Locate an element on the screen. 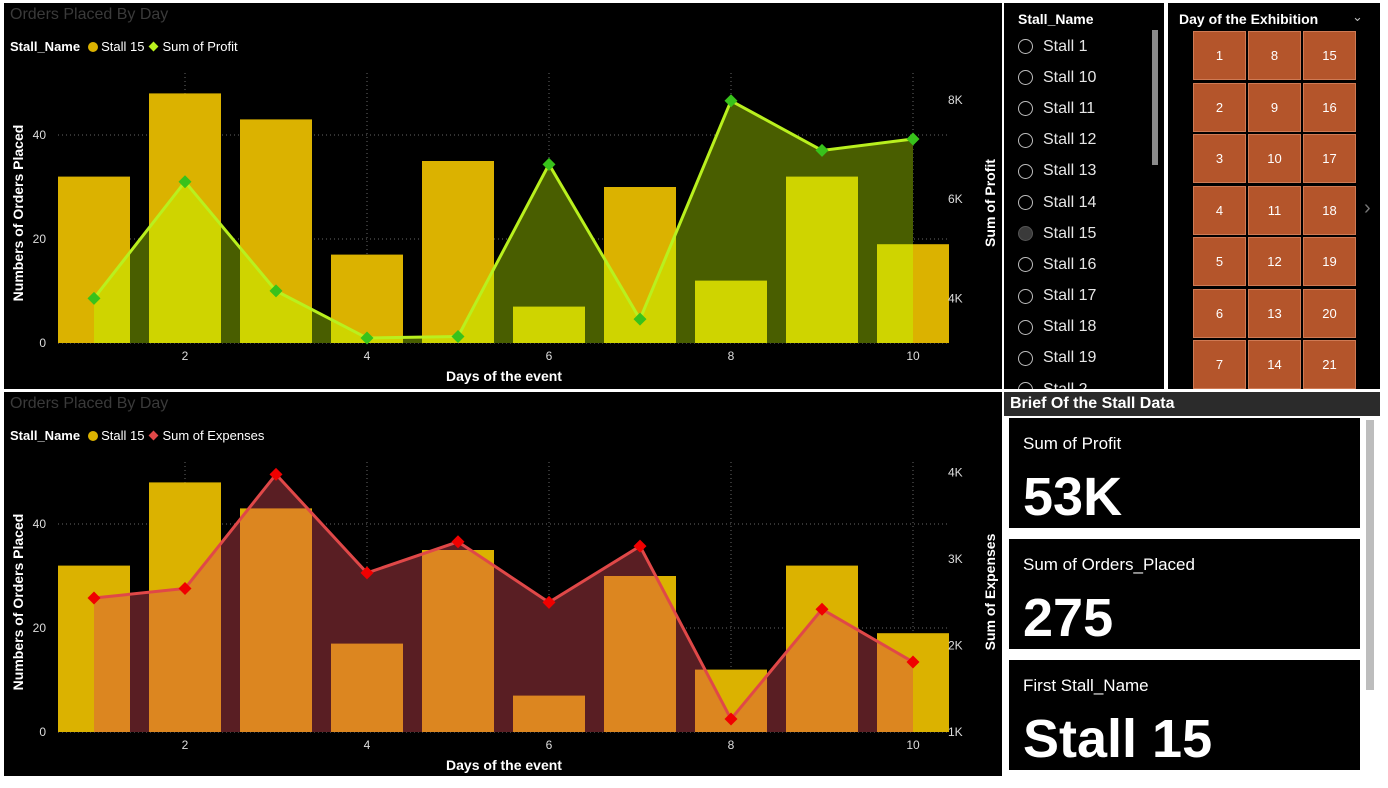  stall-option-label: Stall 17 is located at coordinates (1070, 296).